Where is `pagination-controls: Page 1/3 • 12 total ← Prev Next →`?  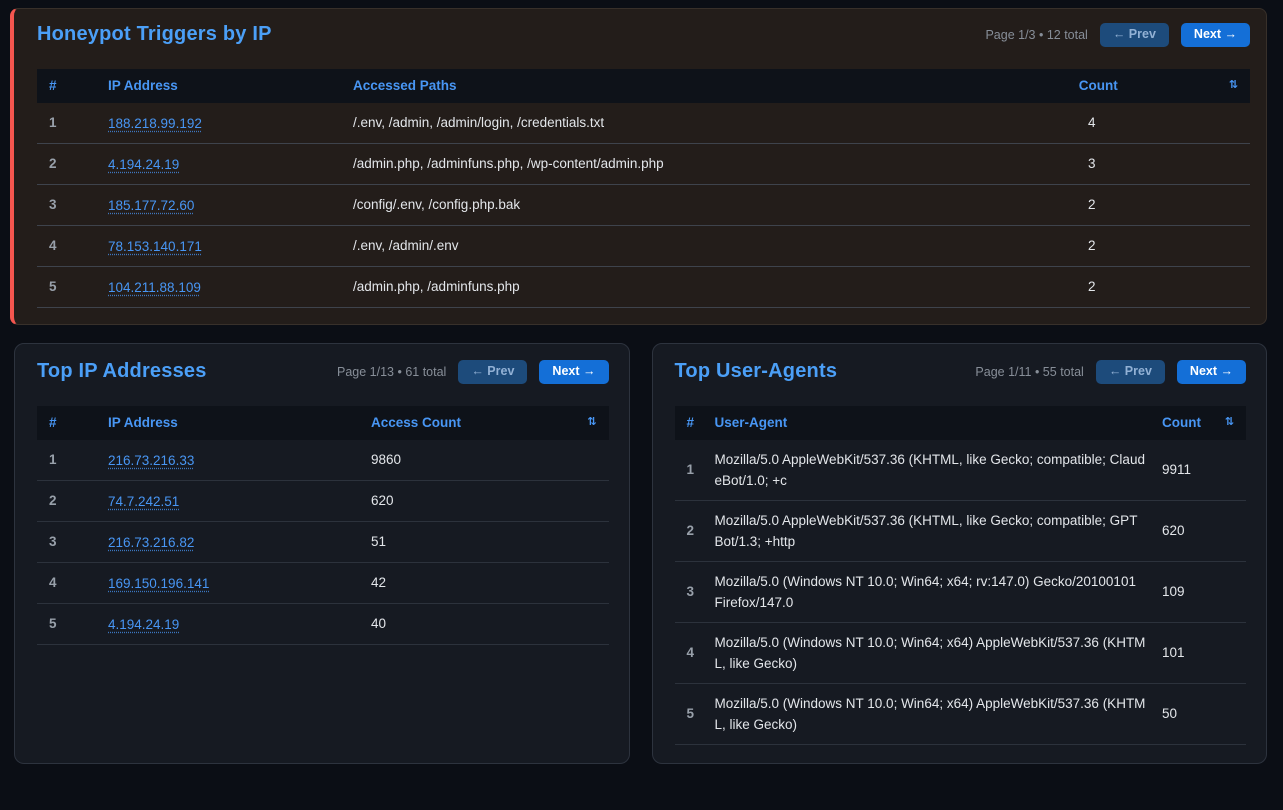
pagination-controls: Page 1/3 • 12 total ← Prev Next → is located at coordinates (1117, 35).